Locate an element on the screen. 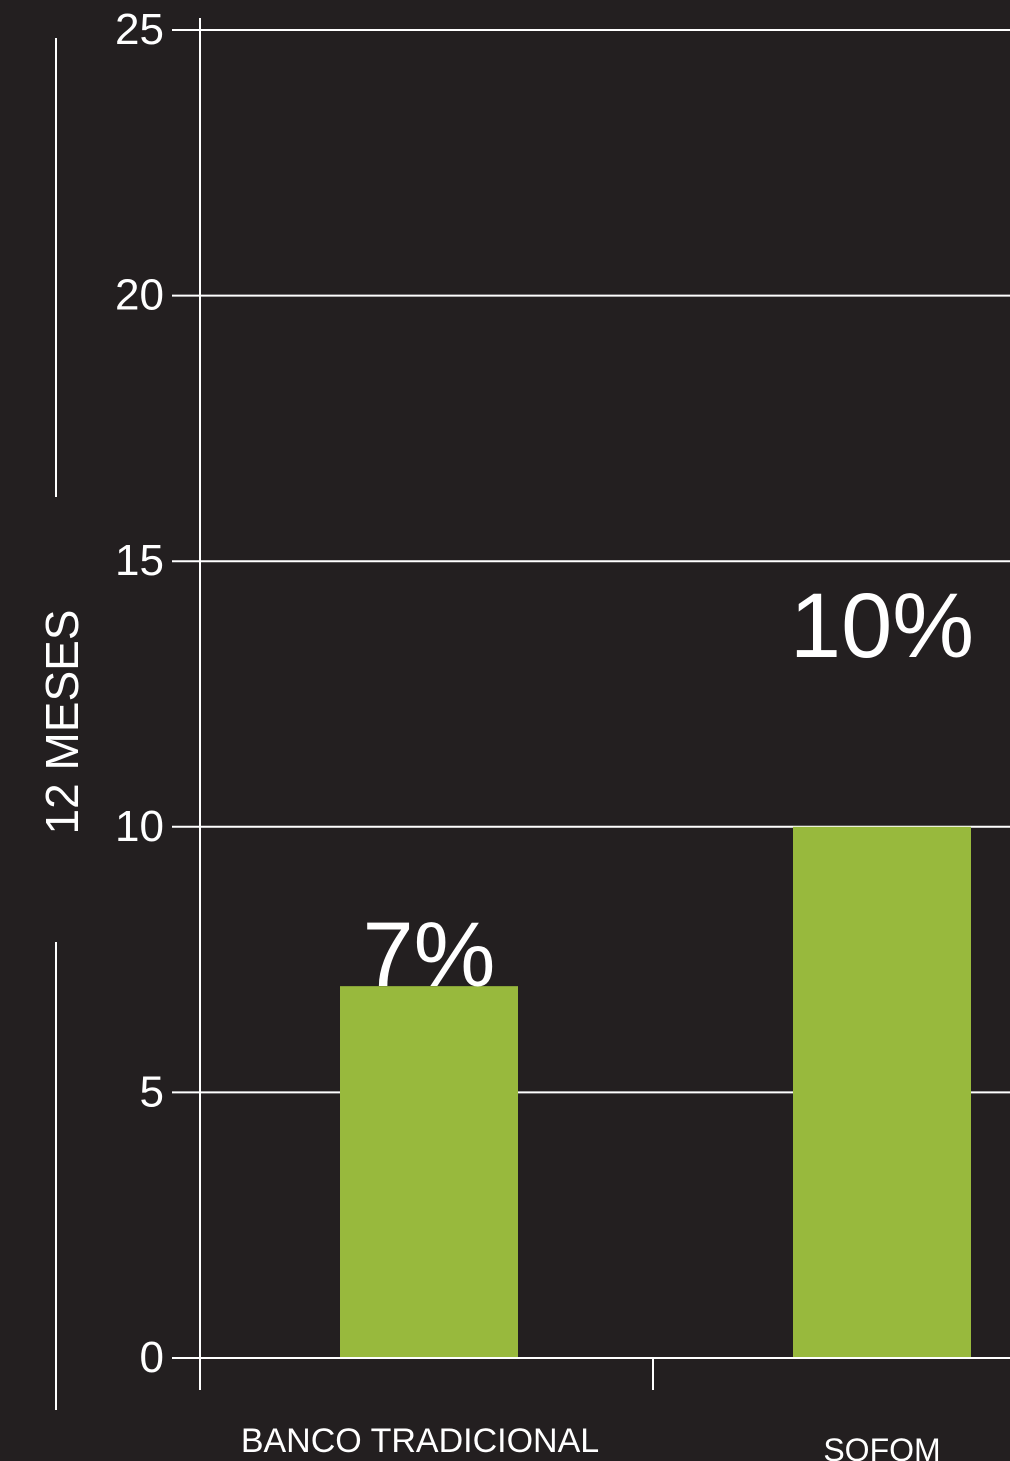  y-tick-labels: 0 5 10 15 20 25 is located at coordinates (139, 693).